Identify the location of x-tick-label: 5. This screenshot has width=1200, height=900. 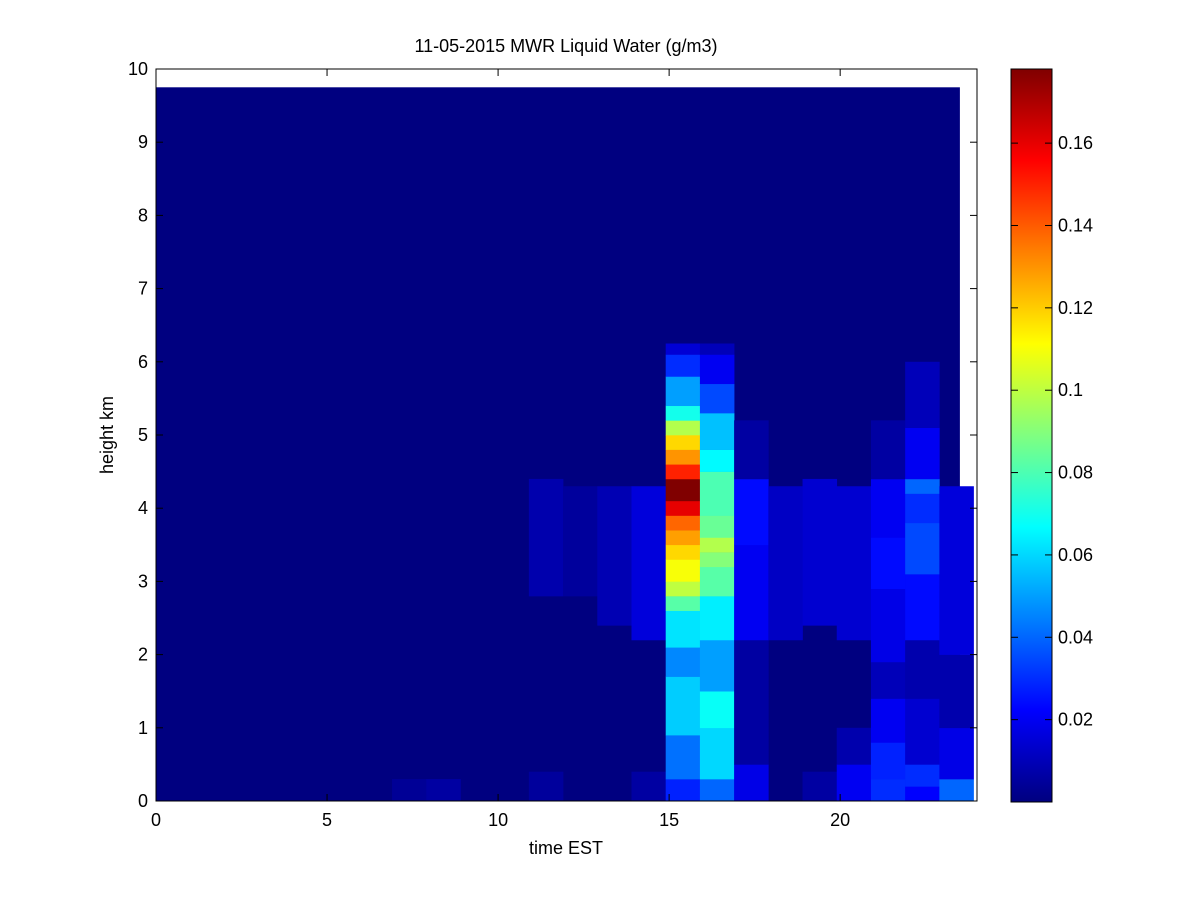
(327, 820).